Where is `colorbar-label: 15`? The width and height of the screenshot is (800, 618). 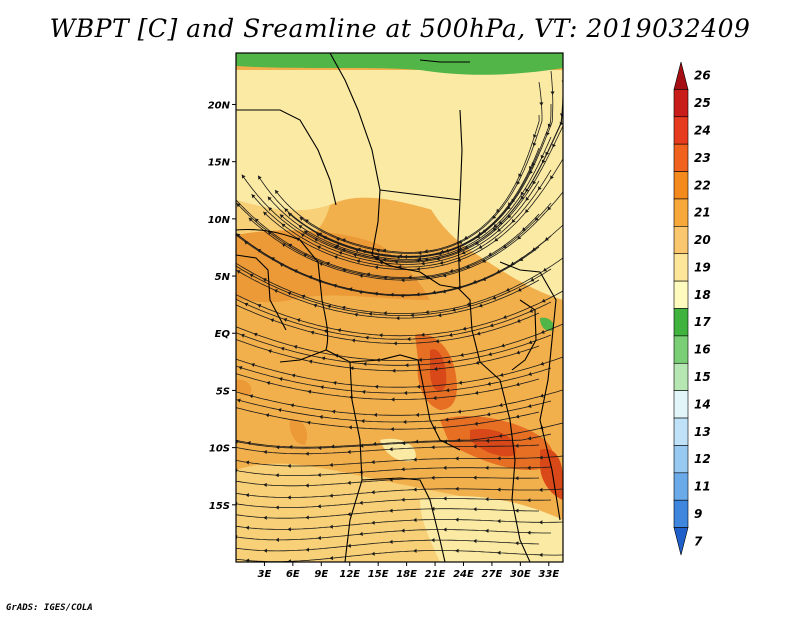
colorbar-label: 15 is located at coordinates (702, 377).